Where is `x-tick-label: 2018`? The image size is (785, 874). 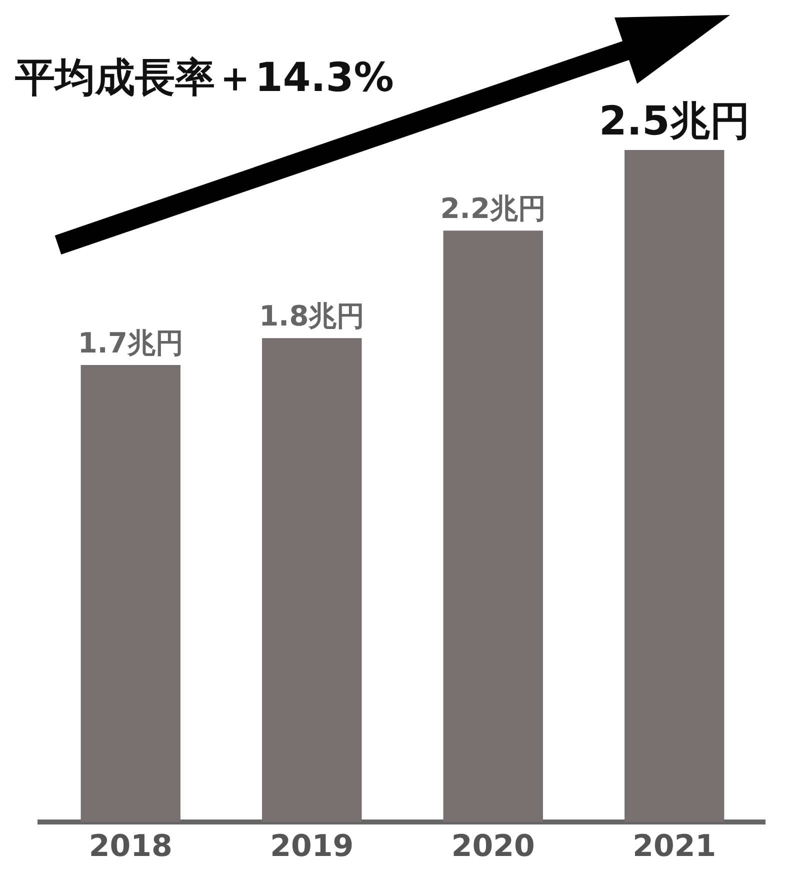
x-tick-label: 2018 is located at coordinates (130, 846).